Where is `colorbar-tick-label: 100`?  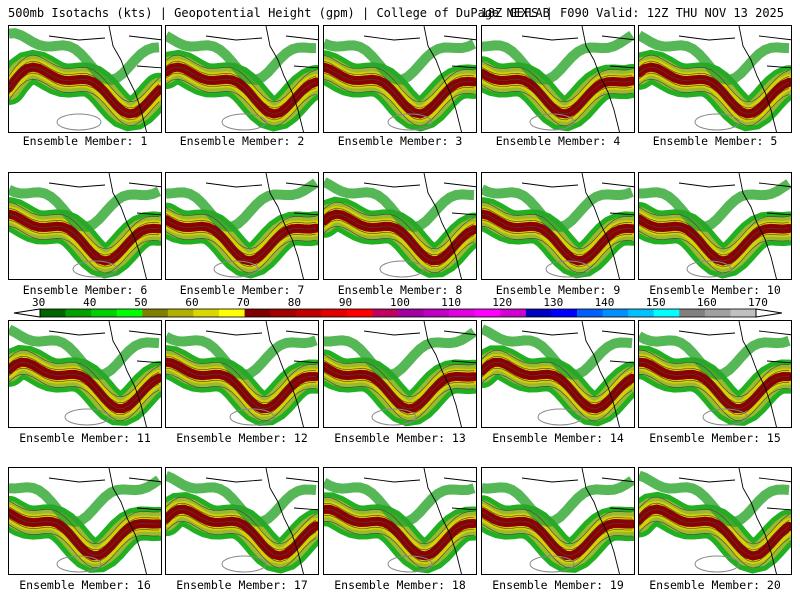 colorbar-tick-label: 100 is located at coordinates (400, 302).